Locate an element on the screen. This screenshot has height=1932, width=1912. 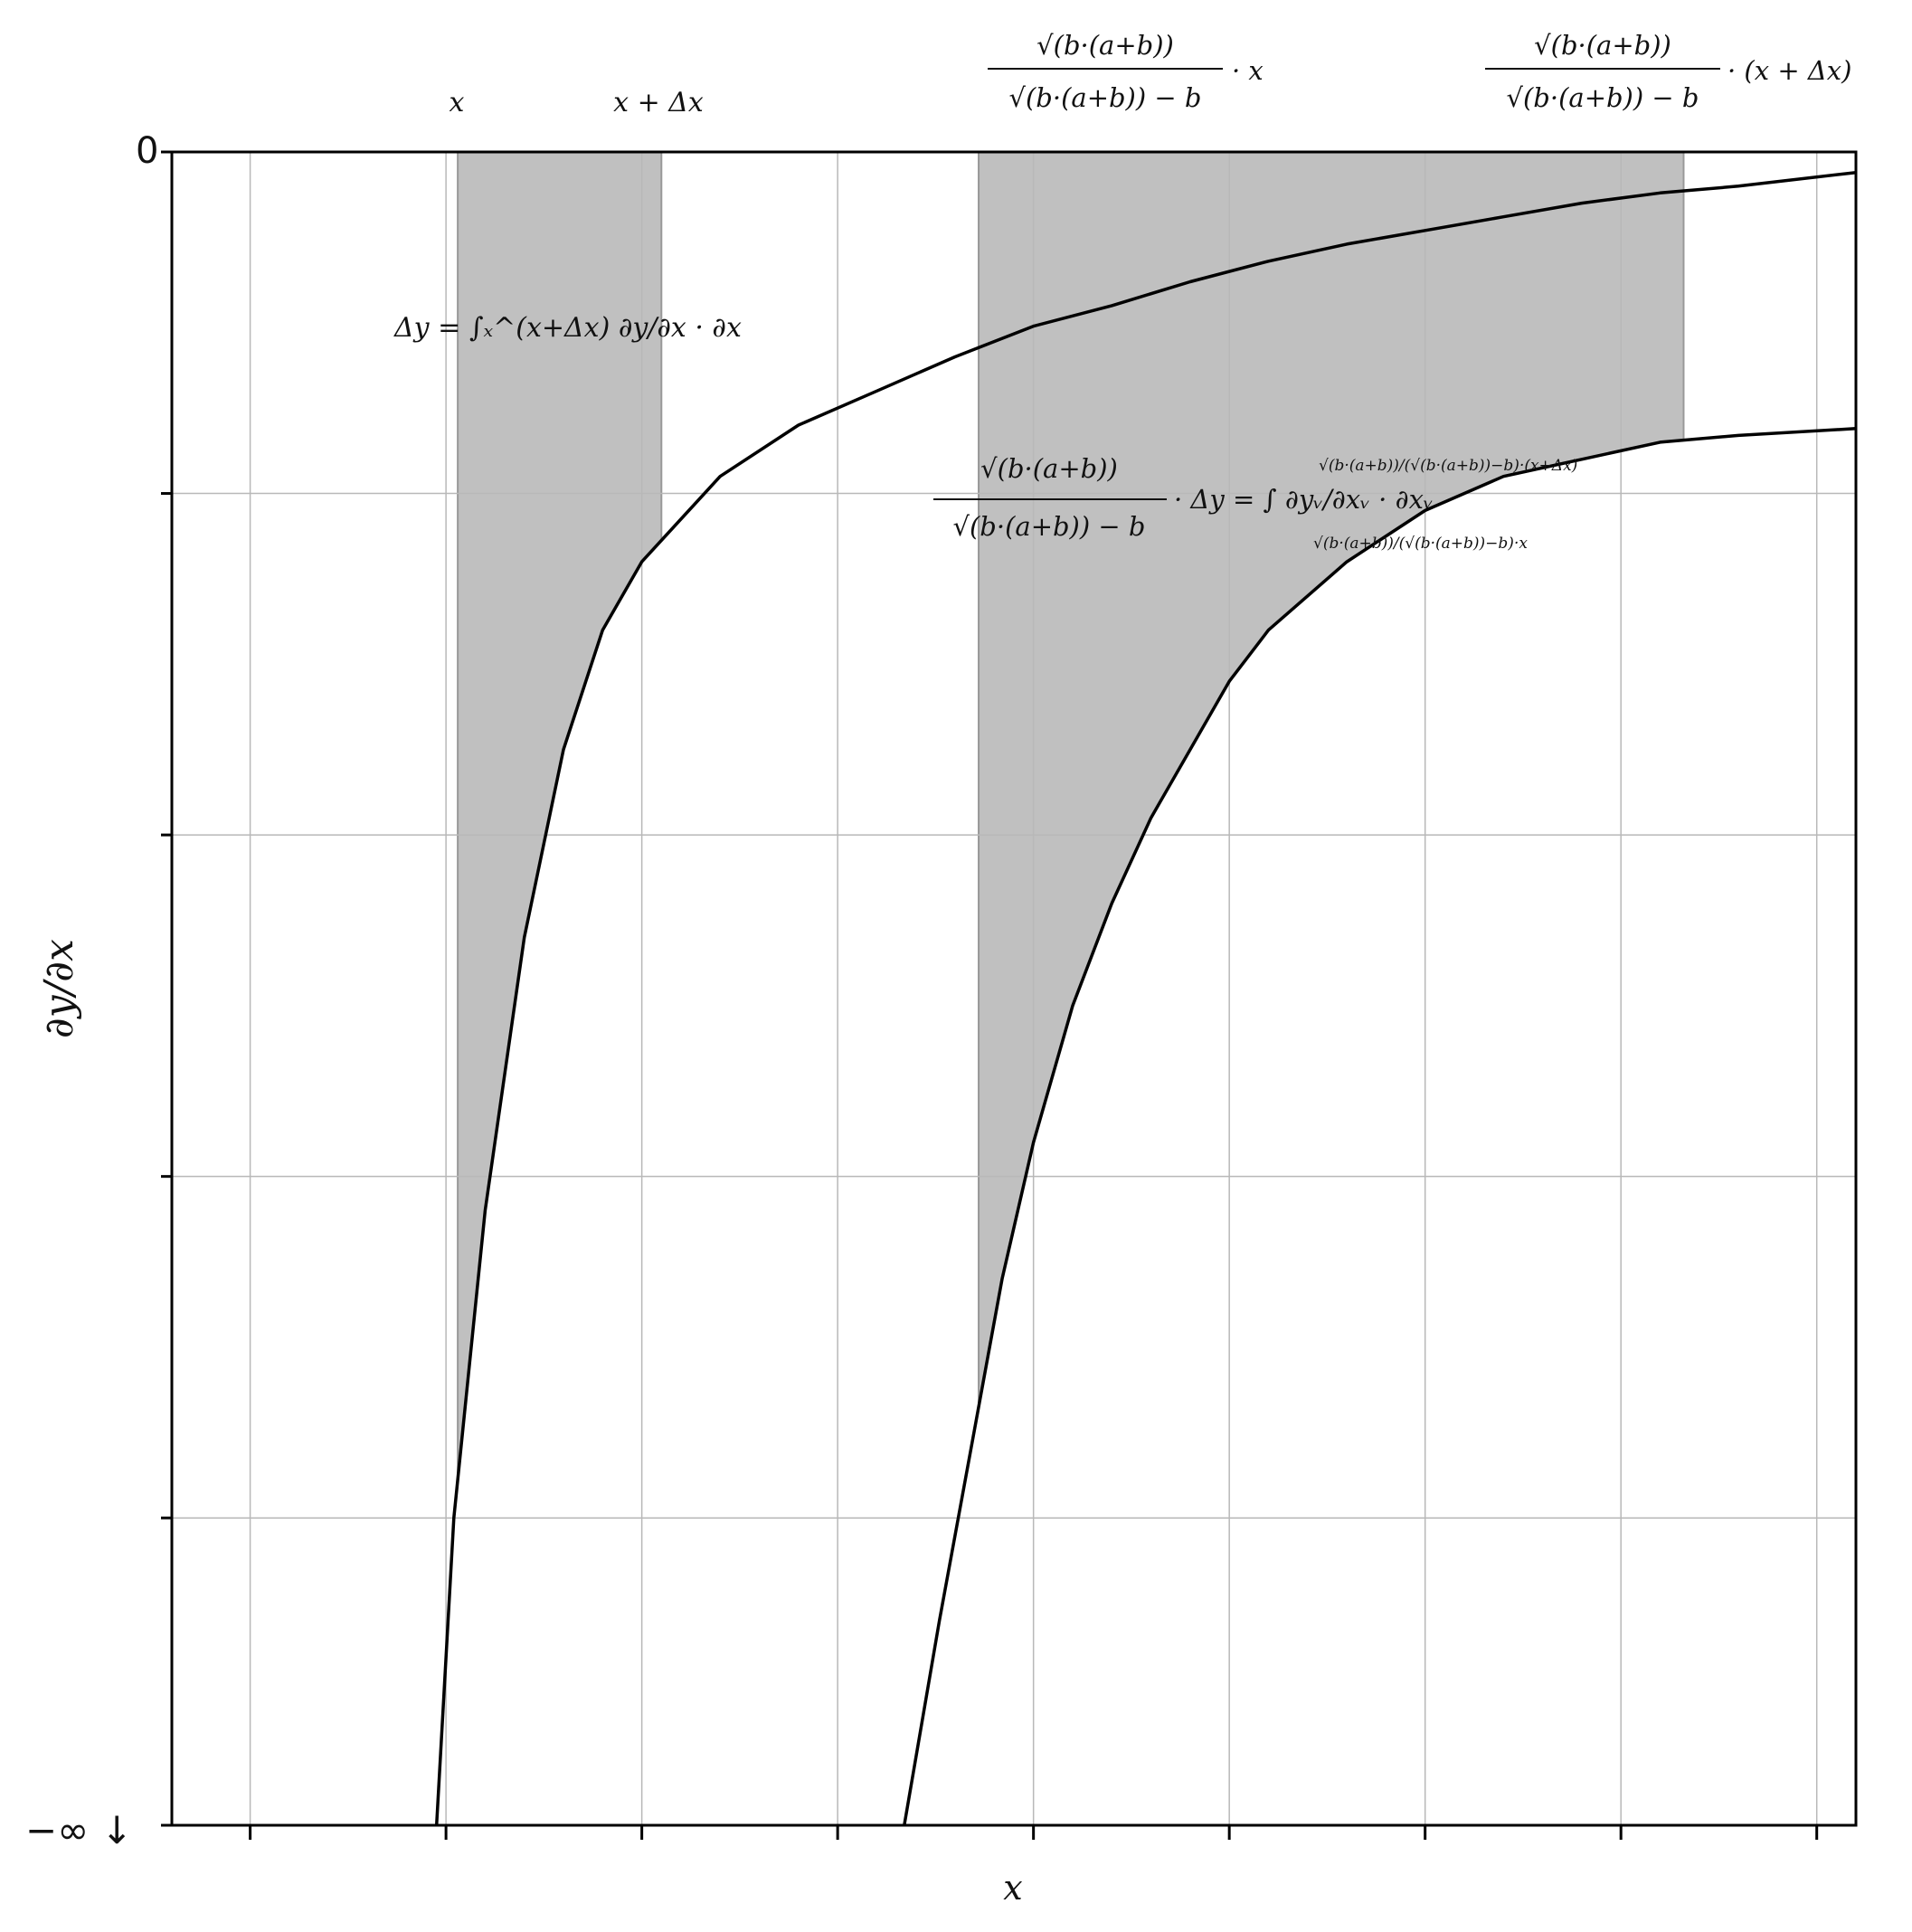
top-label-scaled-x-num: √(b·(a+b)) is located at coordinates (1105, 45).